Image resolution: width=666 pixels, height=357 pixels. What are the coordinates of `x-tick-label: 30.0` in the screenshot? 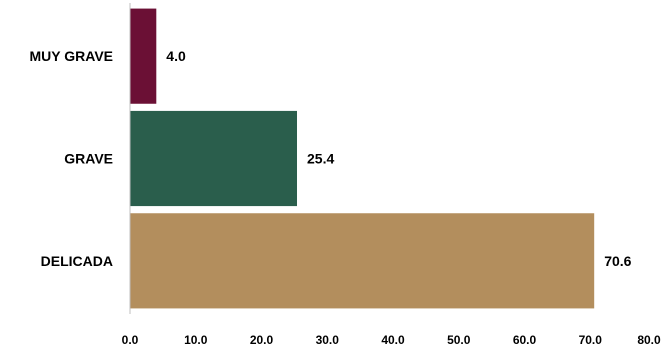 It's located at (328, 340).